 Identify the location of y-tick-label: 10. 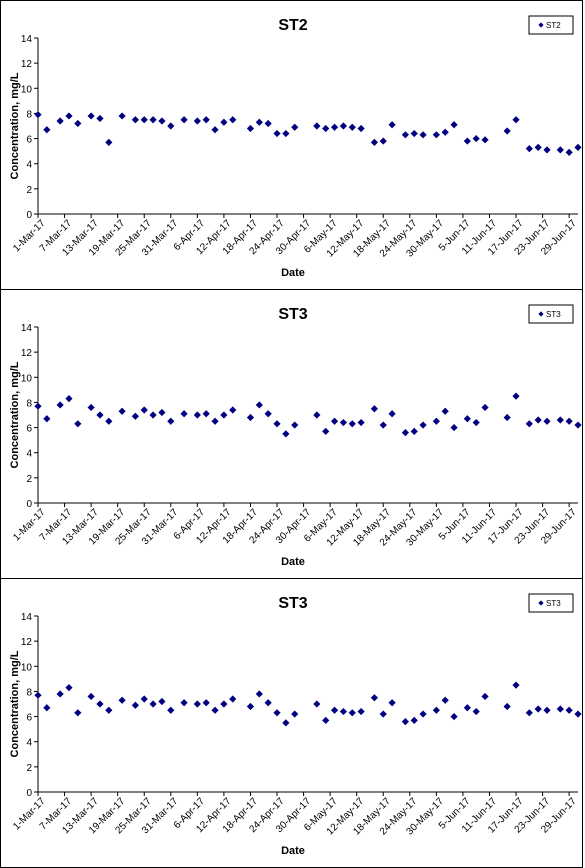
(27, 378).